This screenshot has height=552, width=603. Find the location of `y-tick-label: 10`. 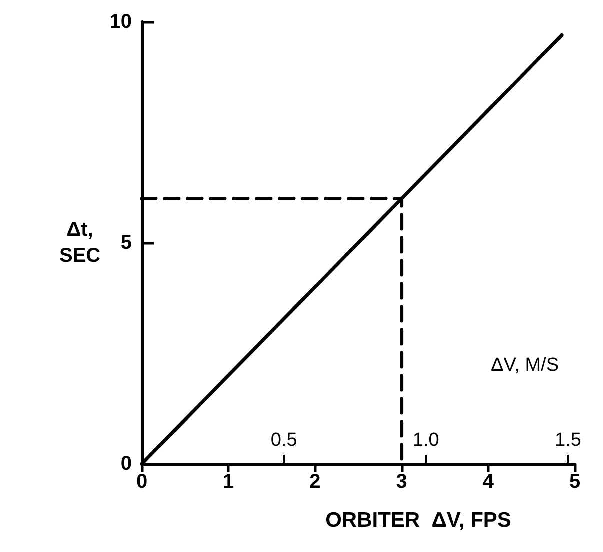

y-tick-label: 10 is located at coordinates (121, 22).